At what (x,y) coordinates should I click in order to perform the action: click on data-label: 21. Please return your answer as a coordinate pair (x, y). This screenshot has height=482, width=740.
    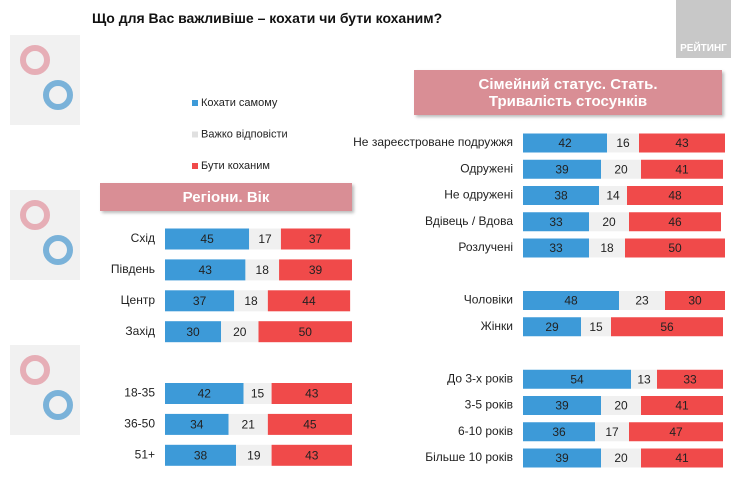
    Looking at the image, I should click on (249, 425).